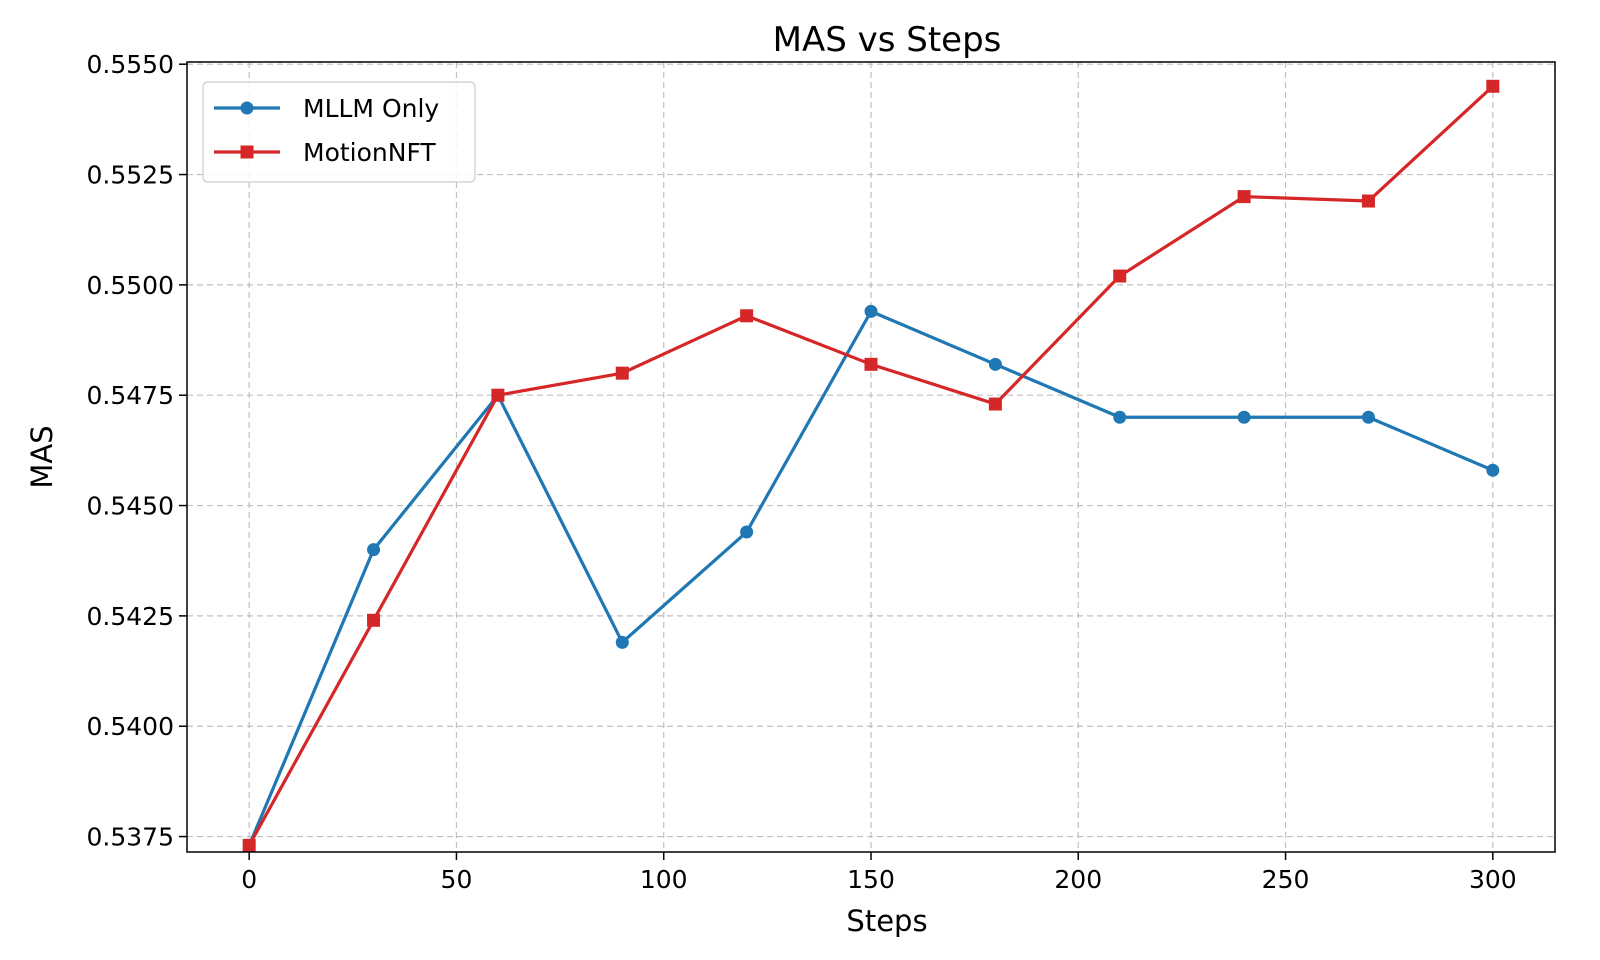 The height and width of the screenshot is (960, 1600). I want to click on x-tick-label: 150, so click(871, 879).